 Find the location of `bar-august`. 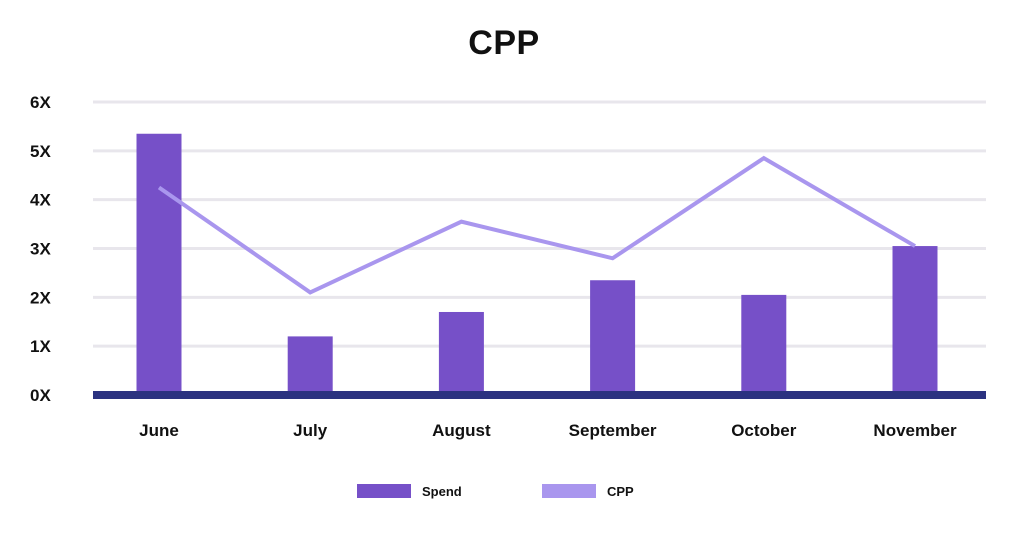

bar-august is located at coordinates (461, 353).